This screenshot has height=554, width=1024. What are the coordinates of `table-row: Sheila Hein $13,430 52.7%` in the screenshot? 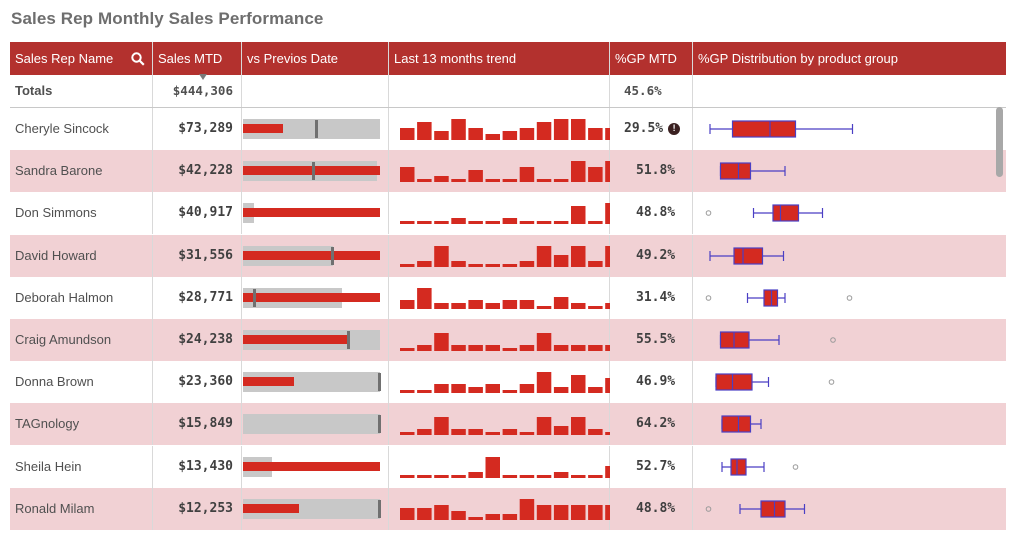 It's located at (508, 466).